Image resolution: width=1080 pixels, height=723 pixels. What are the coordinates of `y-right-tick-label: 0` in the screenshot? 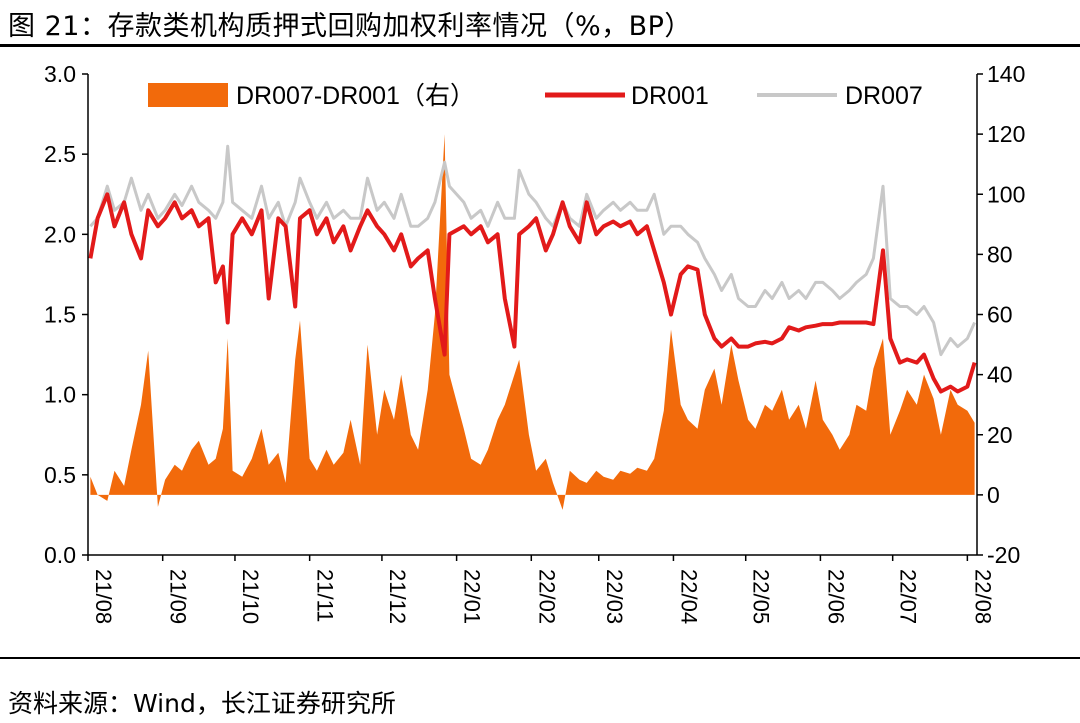 It's located at (993, 495).